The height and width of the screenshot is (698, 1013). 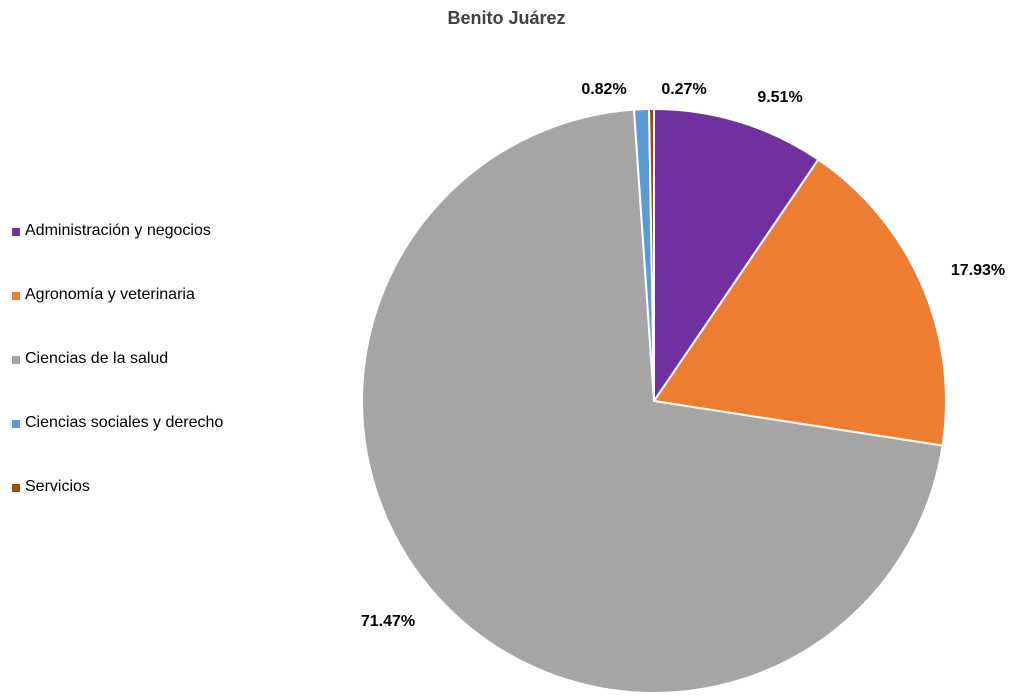 I want to click on data-label: 9.51%, so click(x=779, y=97).